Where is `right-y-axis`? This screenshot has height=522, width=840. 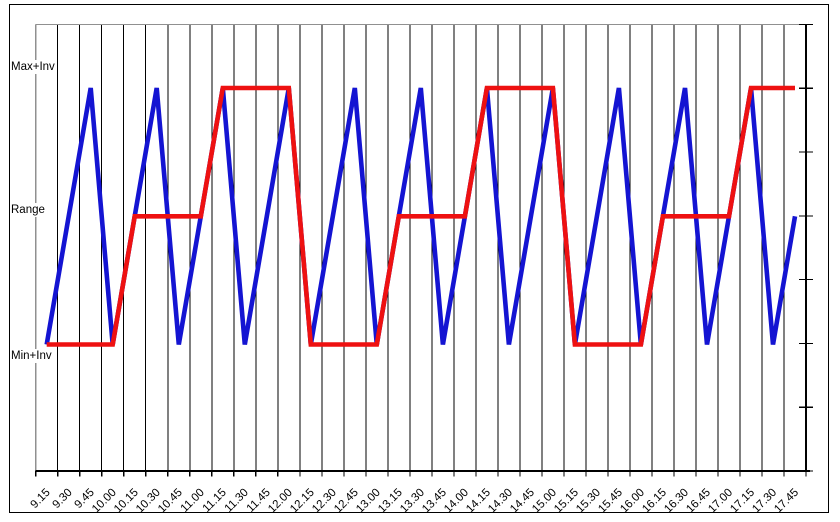 right-y-axis is located at coordinates (806, 247).